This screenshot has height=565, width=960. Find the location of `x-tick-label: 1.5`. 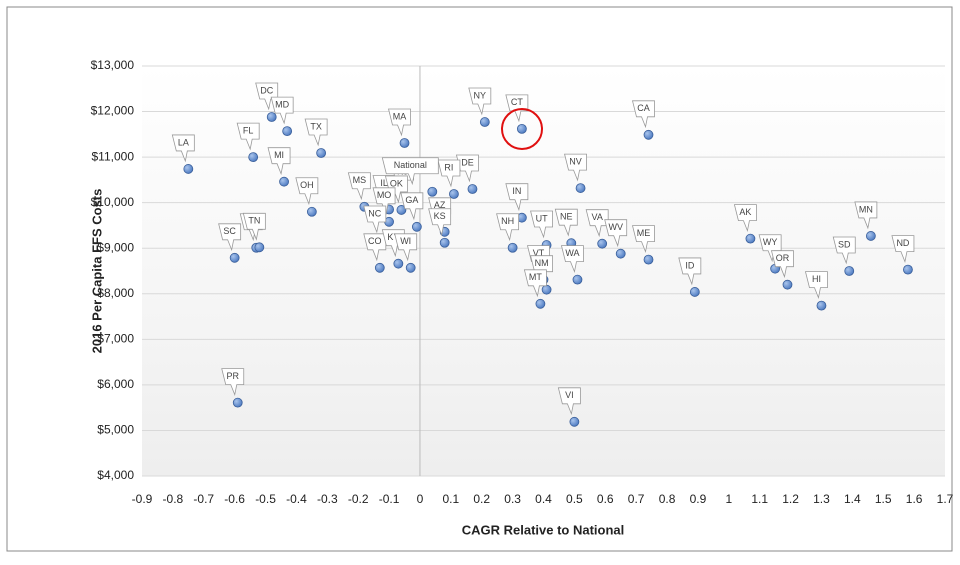

x-tick-label: 1.5 is located at coordinates (883, 499).